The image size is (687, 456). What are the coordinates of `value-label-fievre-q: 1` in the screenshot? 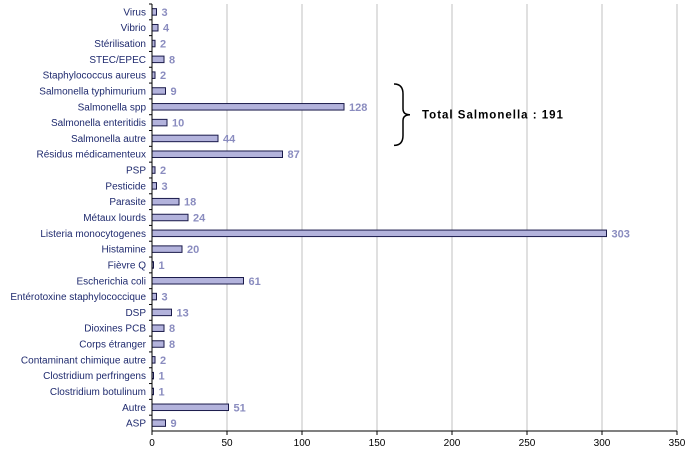 It's located at (162, 266).